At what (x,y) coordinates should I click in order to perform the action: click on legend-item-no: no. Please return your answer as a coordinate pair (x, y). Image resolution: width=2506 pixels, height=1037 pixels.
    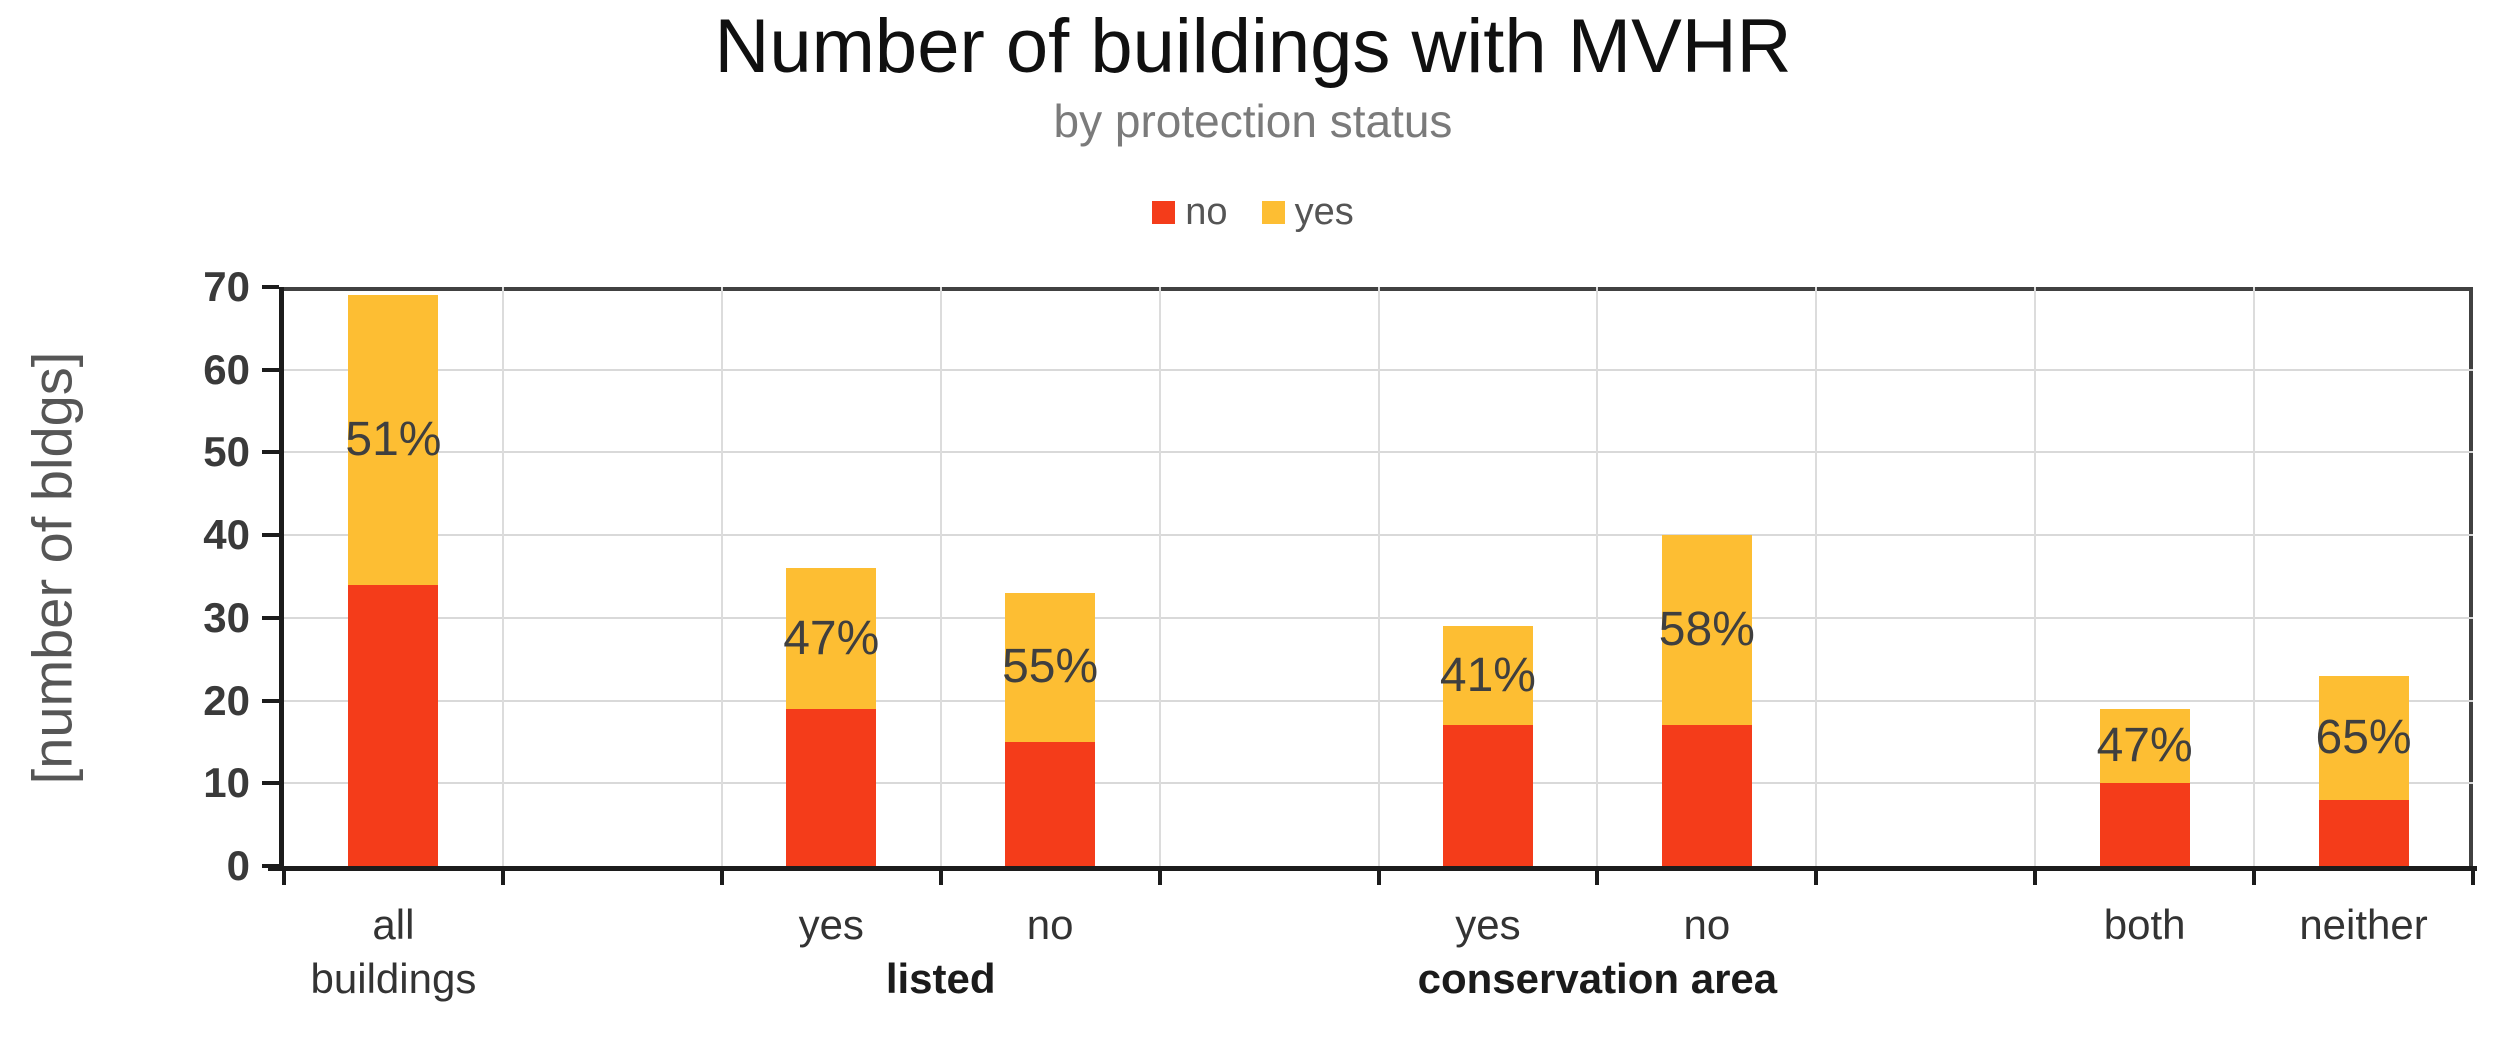
    Looking at the image, I should click on (1190, 212).